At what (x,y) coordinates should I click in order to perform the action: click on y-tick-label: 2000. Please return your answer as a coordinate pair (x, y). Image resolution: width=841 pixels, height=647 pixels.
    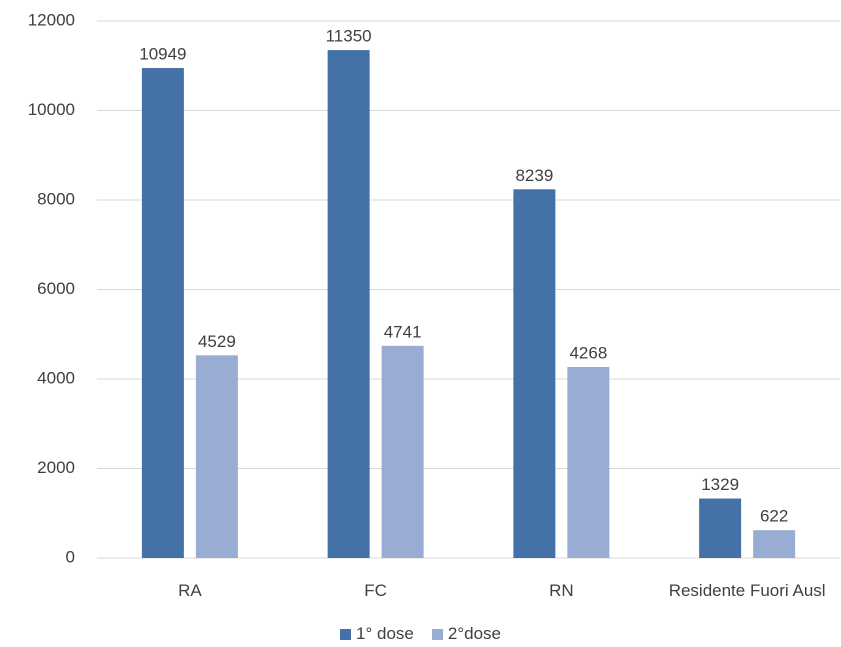
    Looking at the image, I should click on (56, 467).